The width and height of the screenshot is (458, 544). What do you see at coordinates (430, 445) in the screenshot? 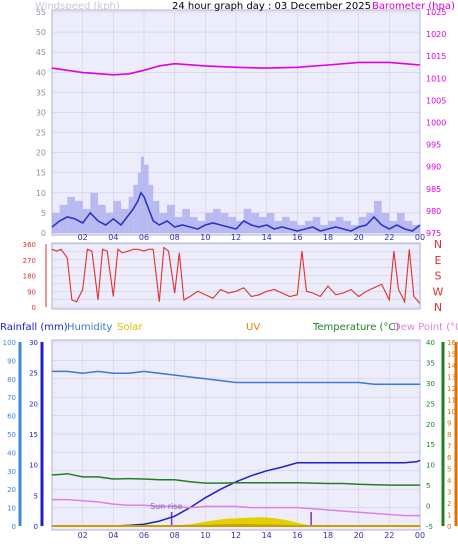
I see `temp-tick-label: 15` at bounding box center [430, 445].